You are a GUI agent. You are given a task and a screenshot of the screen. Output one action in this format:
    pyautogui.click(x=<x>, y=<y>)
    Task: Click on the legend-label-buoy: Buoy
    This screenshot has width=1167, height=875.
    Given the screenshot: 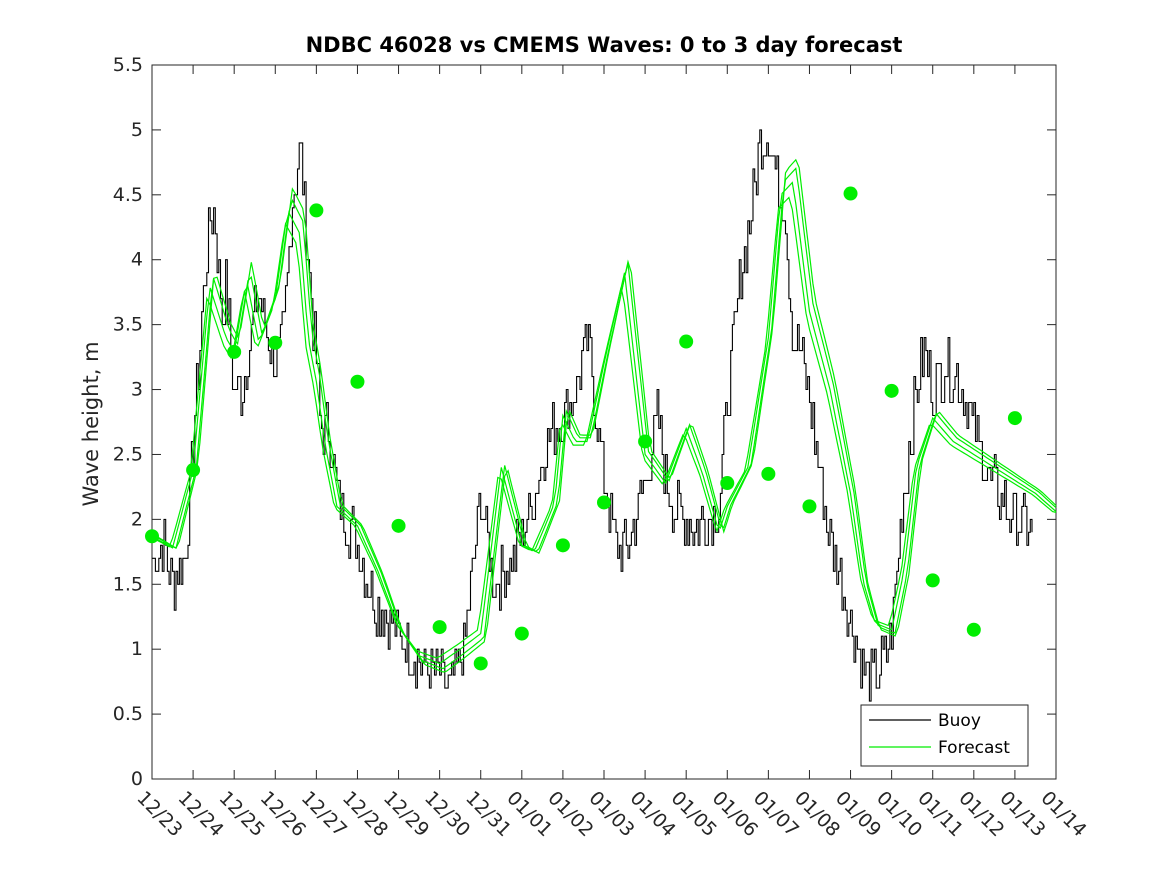 What is the action you would take?
    pyautogui.click(x=959, y=721)
    